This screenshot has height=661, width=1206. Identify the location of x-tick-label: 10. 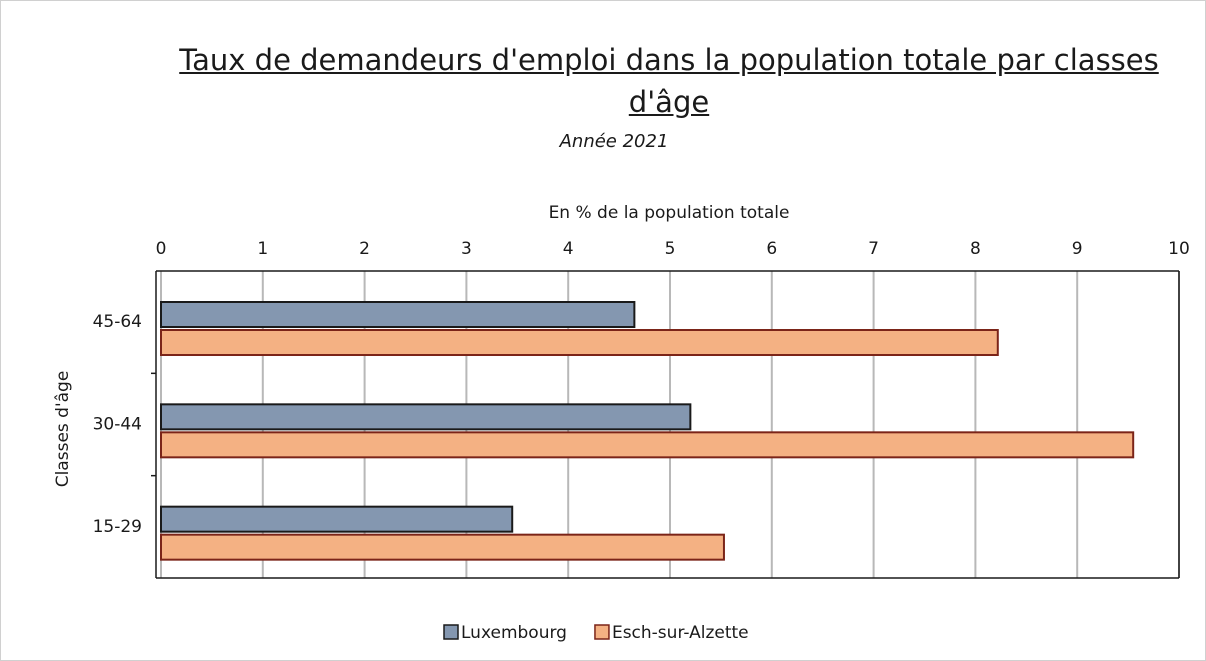
(1179, 249).